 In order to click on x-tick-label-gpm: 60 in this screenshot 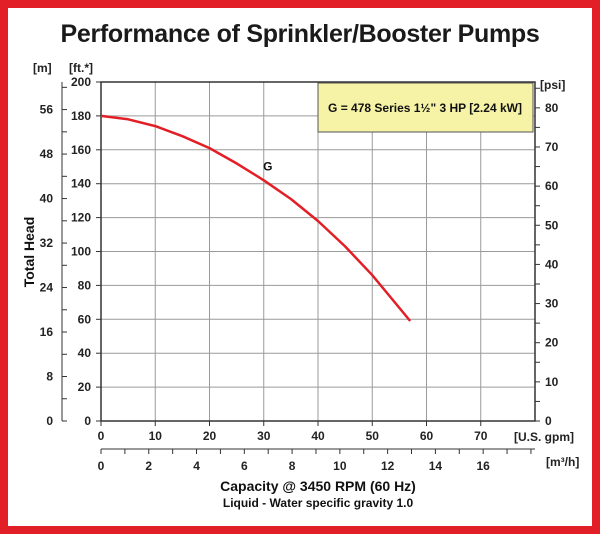, I will do `click(427, 436)`.